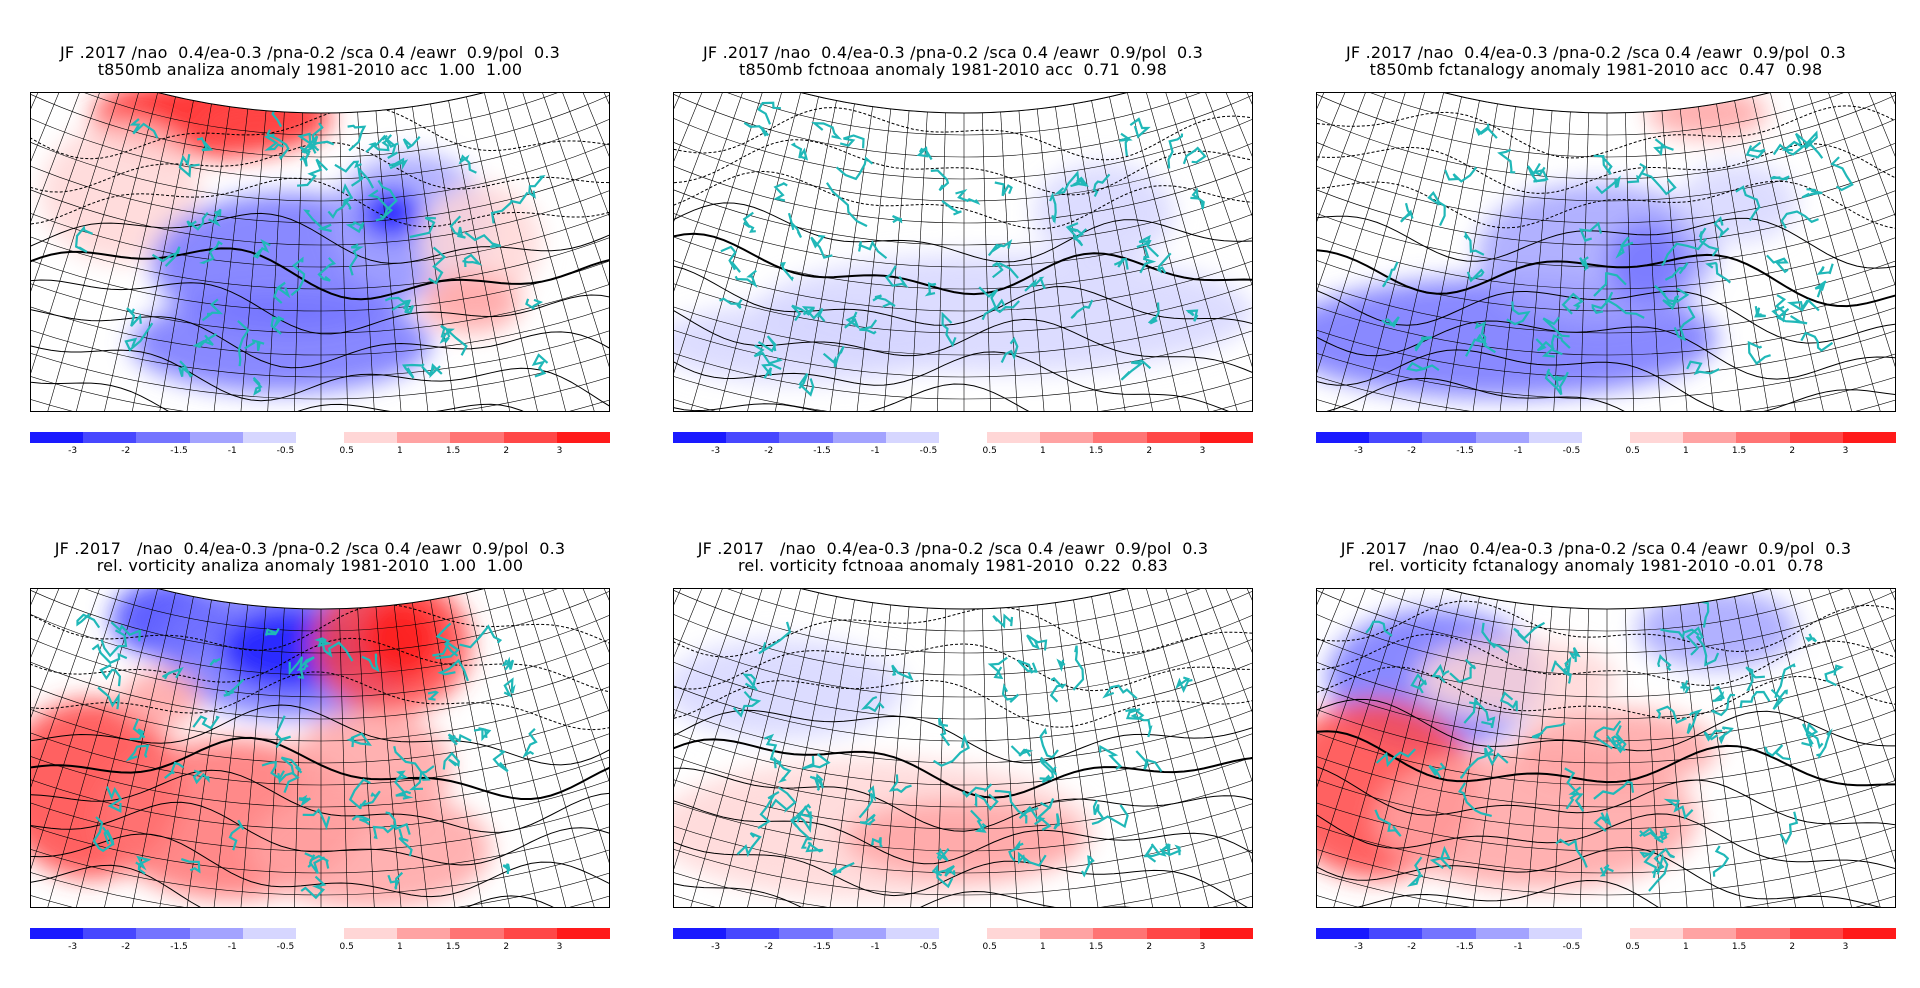 This screenshot has height=988, width=1920. Describe the element at coordinates (73, 947) in the screenshot. I see `colorbar-tick-label: -3` at that location.